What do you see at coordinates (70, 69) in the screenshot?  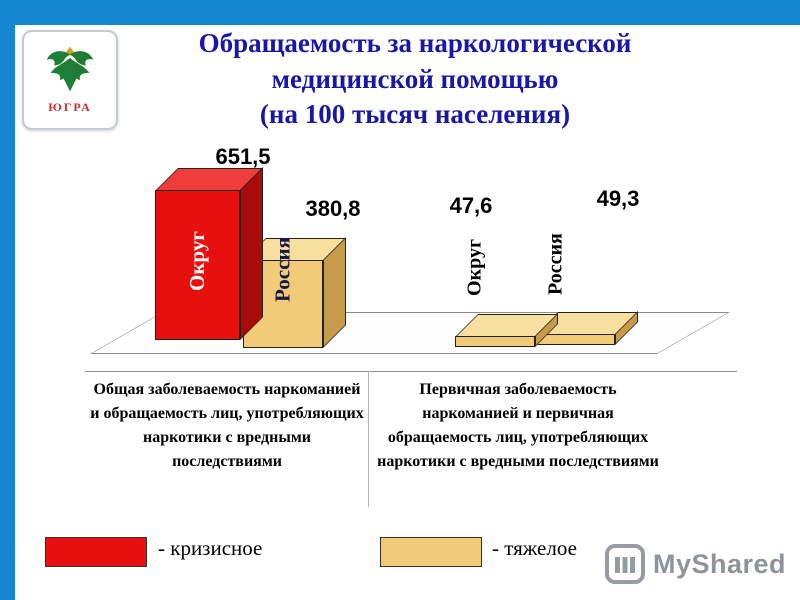 I see `yugra-crest-icon` at bounding box center [70, 69].